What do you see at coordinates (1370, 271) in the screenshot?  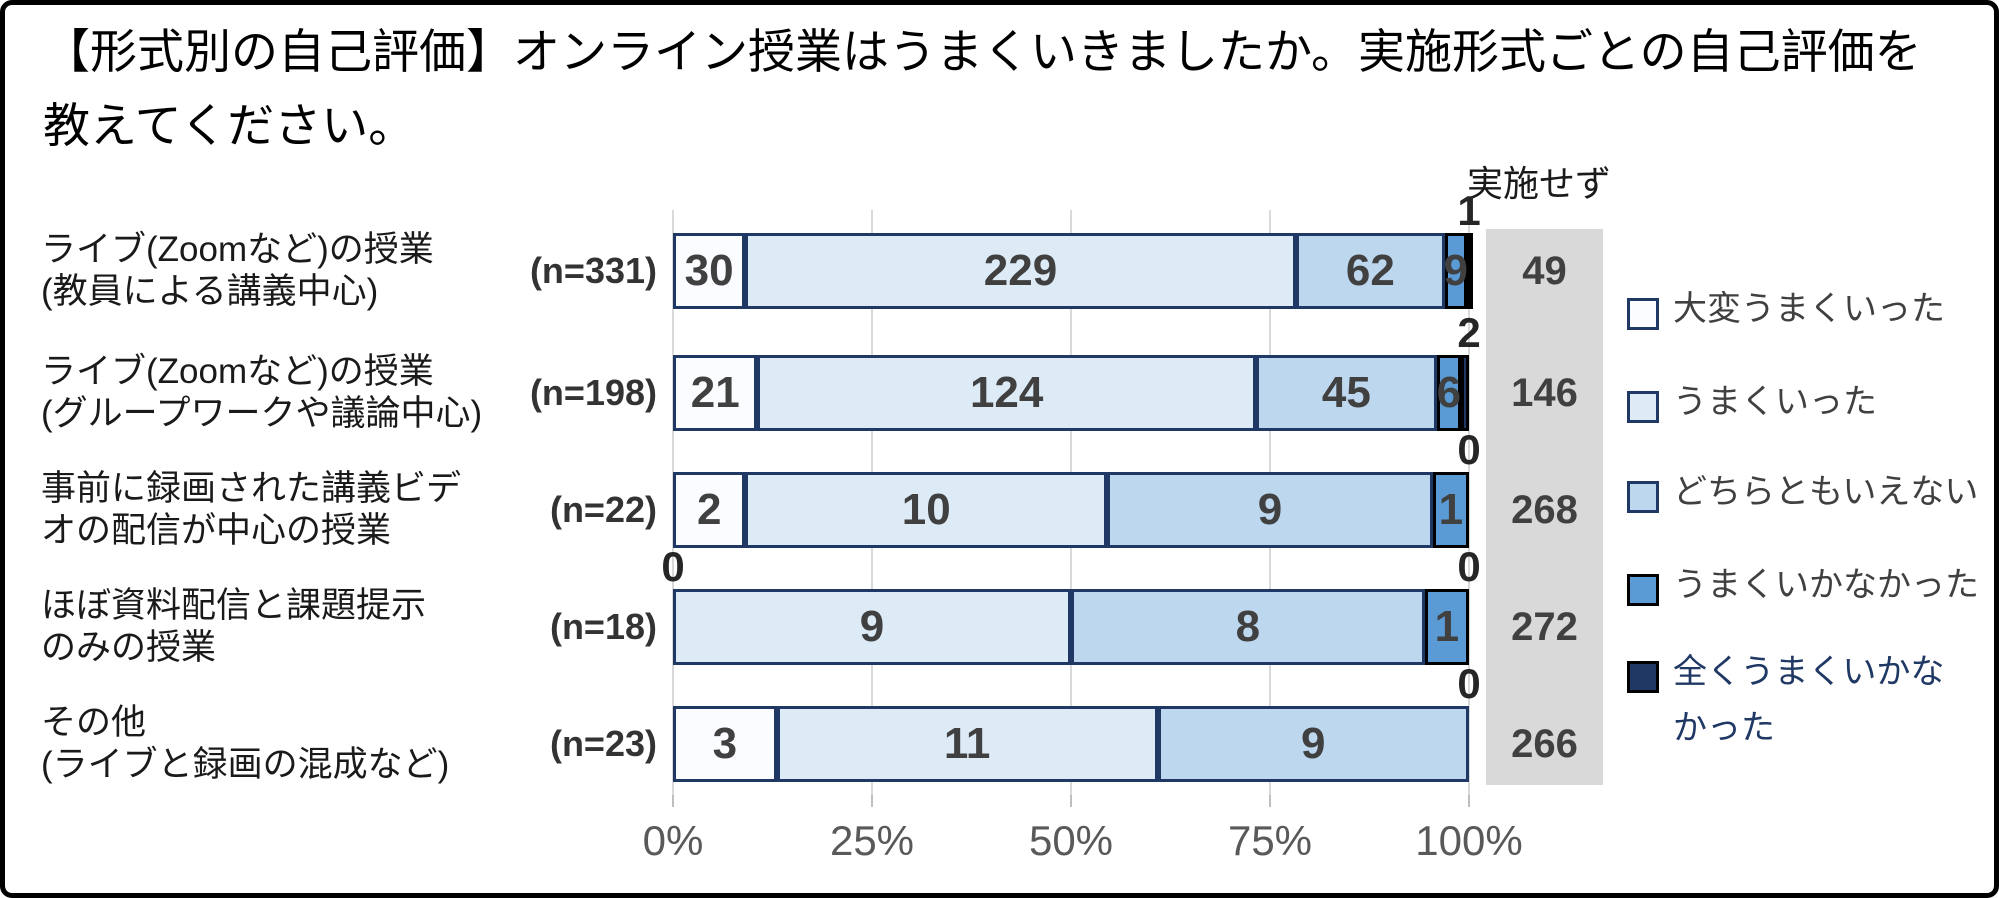 I see `bar-segment-3: 62` at bounding box center [1370, 271].